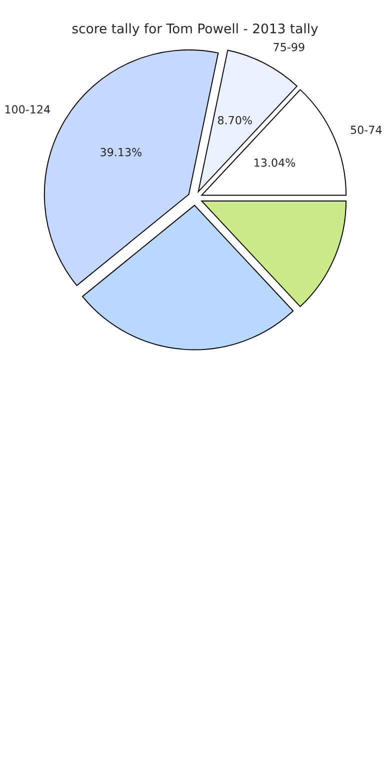 This screenshot has height=780, width=390. Describe the element at coordinates (195, 29) in the screenshot. I see `chart-title: score tally for Tom Powell - 2013 tally` at that location.